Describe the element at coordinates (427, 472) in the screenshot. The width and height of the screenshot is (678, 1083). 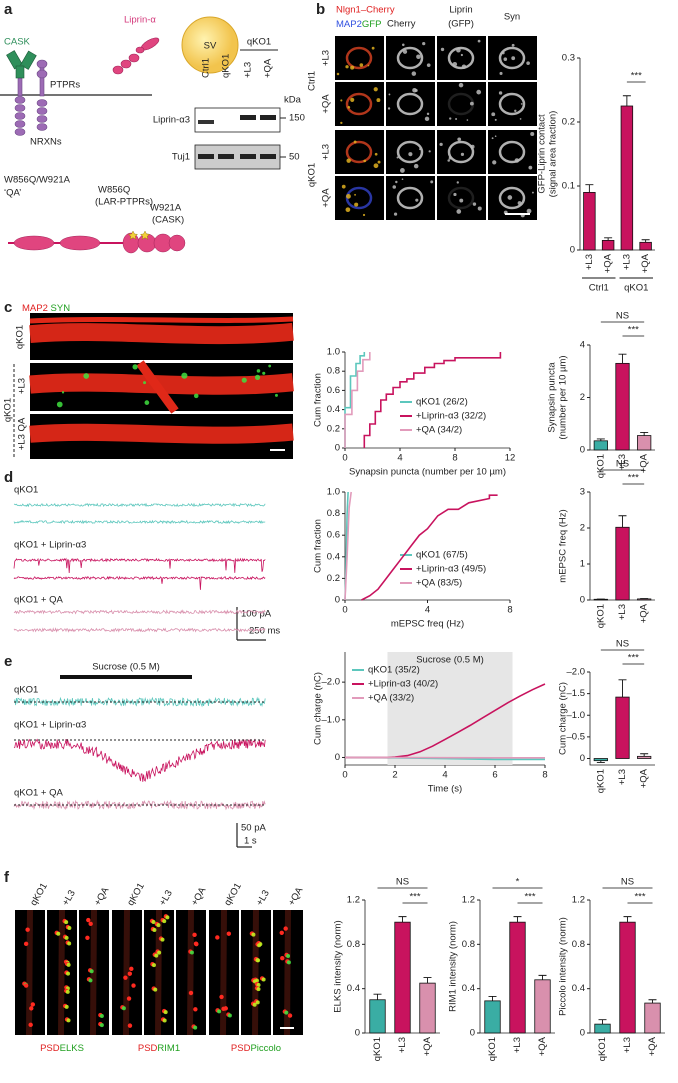
I see `x-axis-label: Synapsin puncta (number per 10 µm)` at that location.